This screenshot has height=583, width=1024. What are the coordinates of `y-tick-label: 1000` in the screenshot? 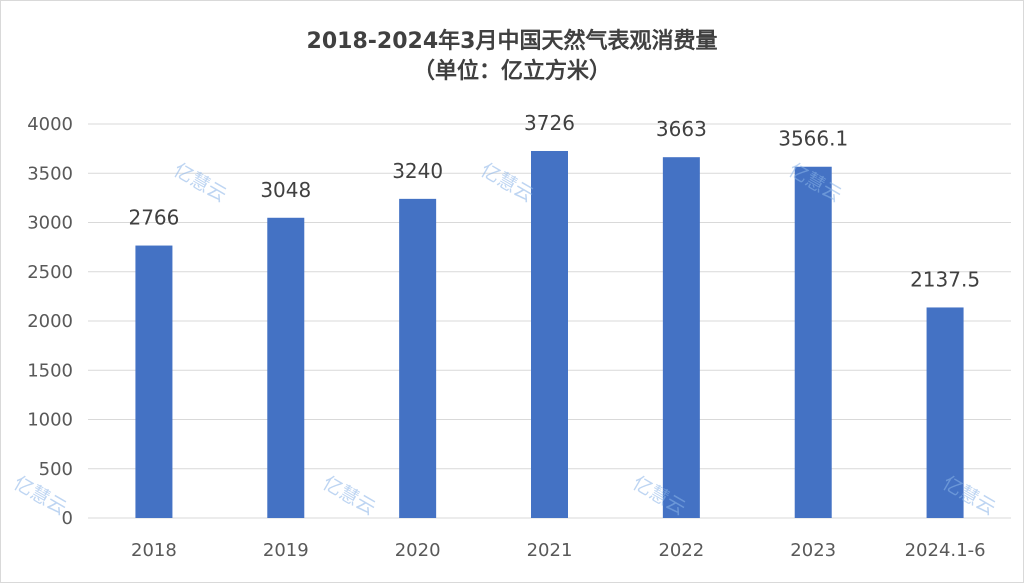 It's located at (50, 420).